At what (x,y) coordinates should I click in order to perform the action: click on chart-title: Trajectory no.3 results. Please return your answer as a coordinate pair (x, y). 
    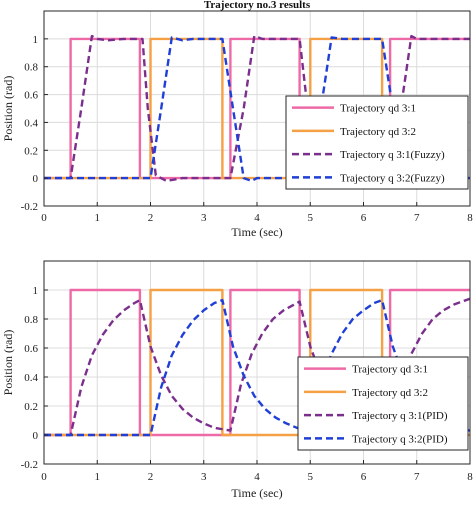
    Looking at the image, I should click on (257, 5).